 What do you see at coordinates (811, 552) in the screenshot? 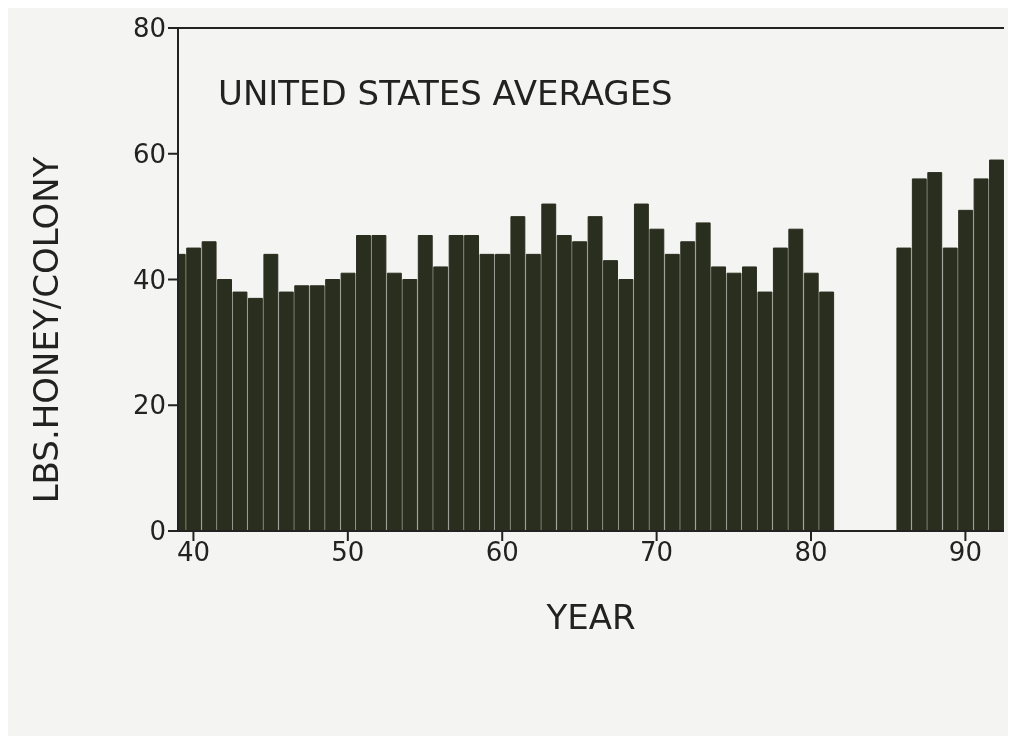
I see `x-tick-label: 80` at bounding box center [811, 552].